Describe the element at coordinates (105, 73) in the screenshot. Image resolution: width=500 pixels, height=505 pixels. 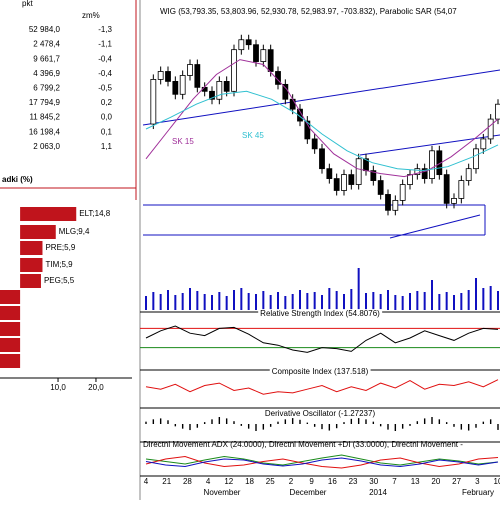
I see `cell: -0,4` at that location.